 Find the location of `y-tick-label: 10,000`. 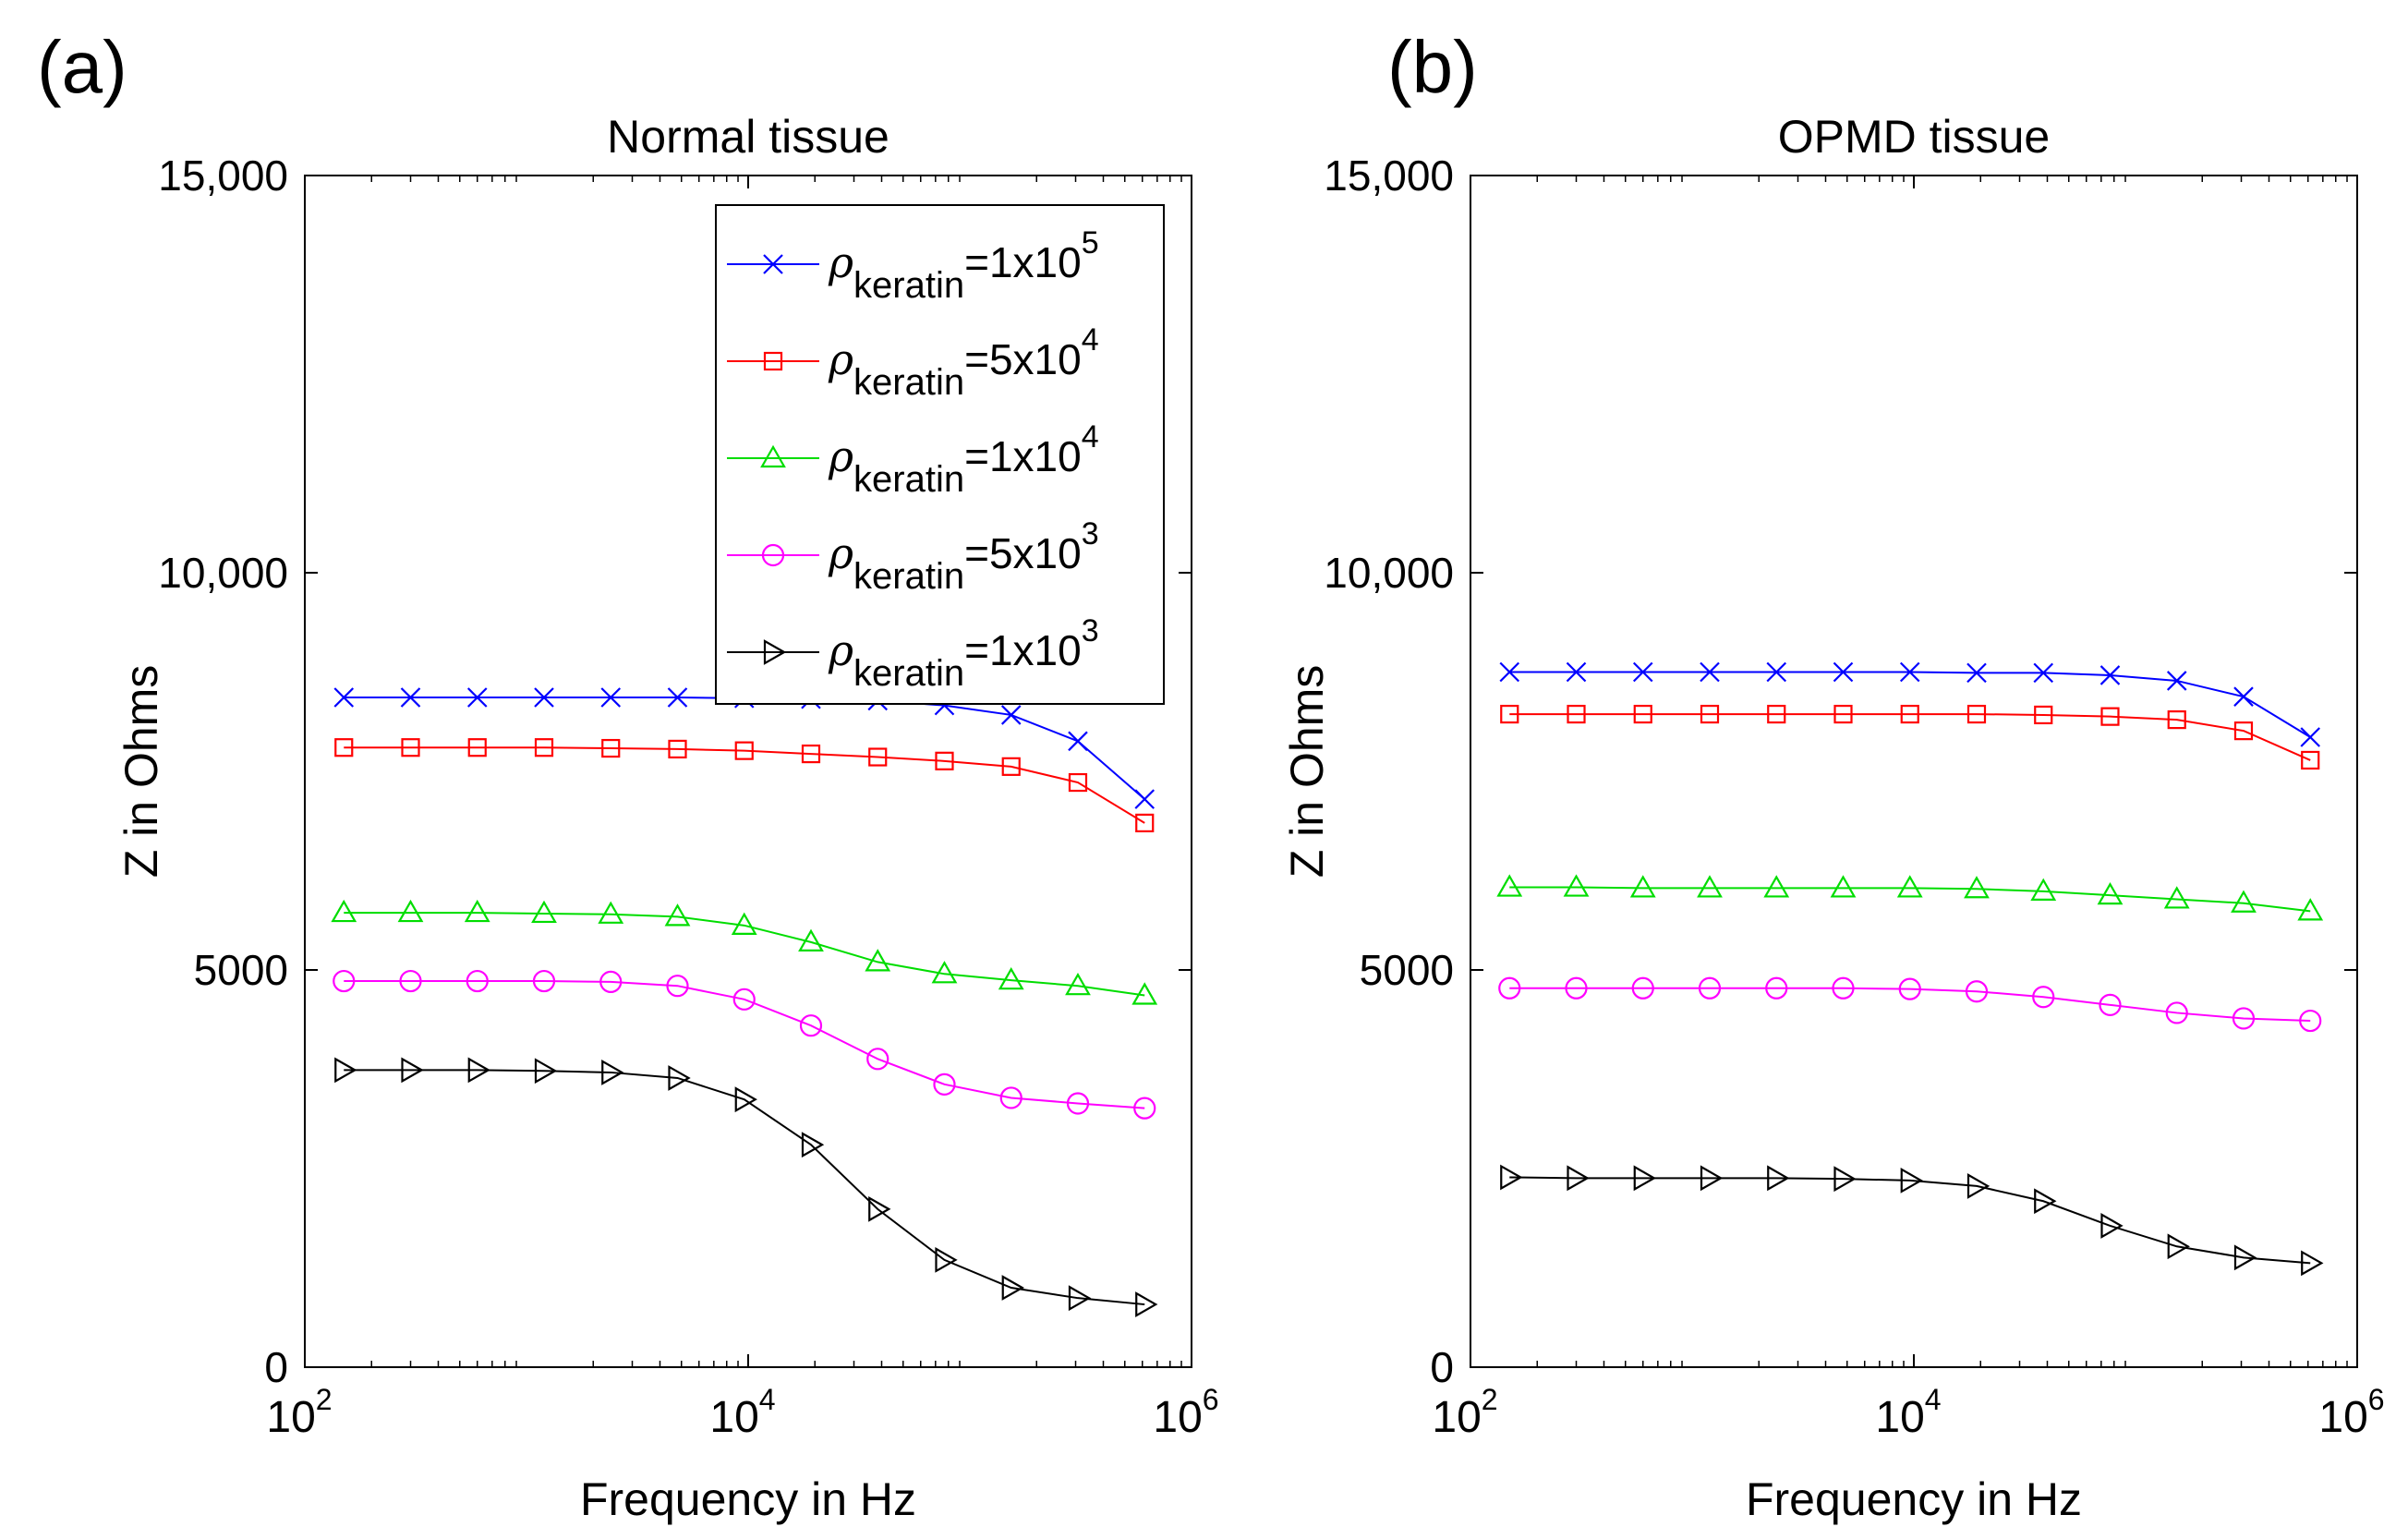

y-tick-label: 10,000 is located at coordinates (1389, 573).